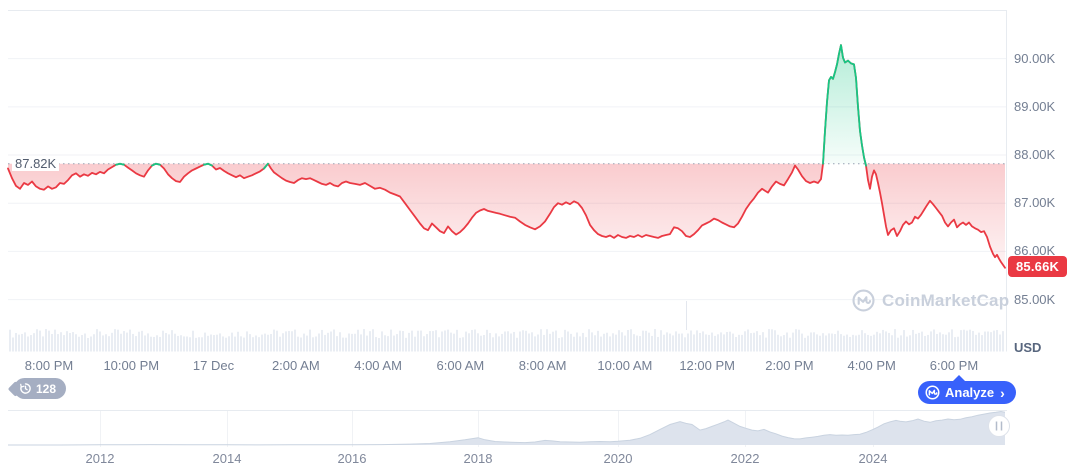  I want to click on analyze-label: Analyze, so click(970, 392).